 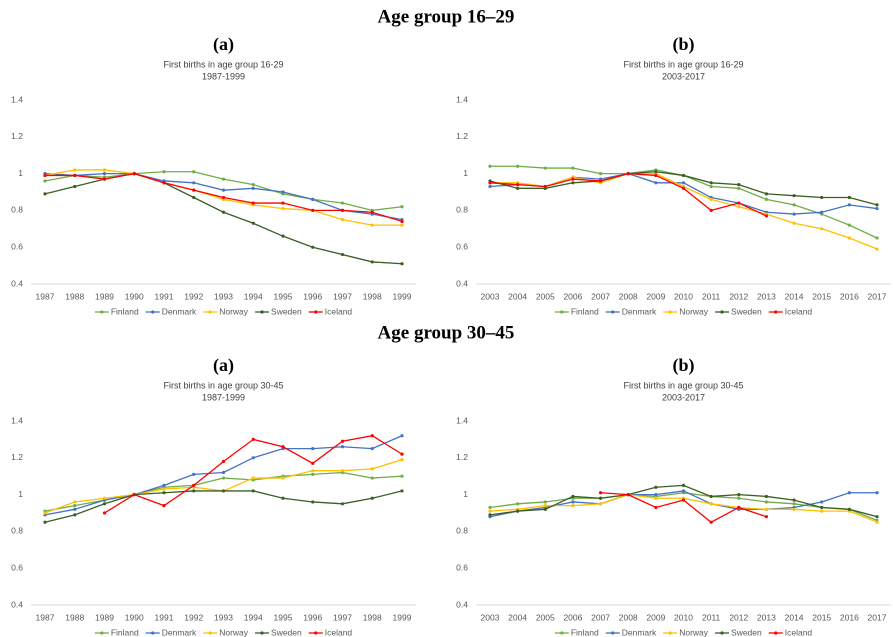 I want to click on legend-label: Sweden, so click(x=286, y=311).